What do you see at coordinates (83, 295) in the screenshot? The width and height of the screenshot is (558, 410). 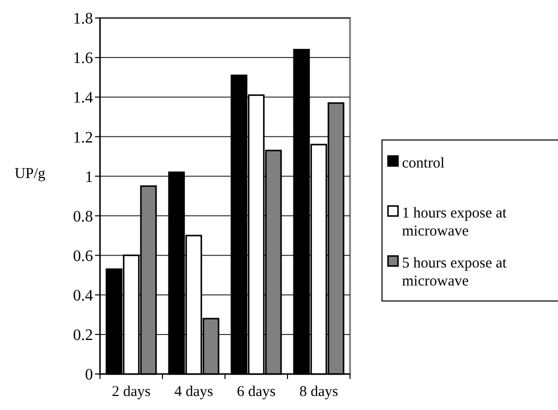 I see `y-tick-label: 0.4` at bounding box center [83, 295].